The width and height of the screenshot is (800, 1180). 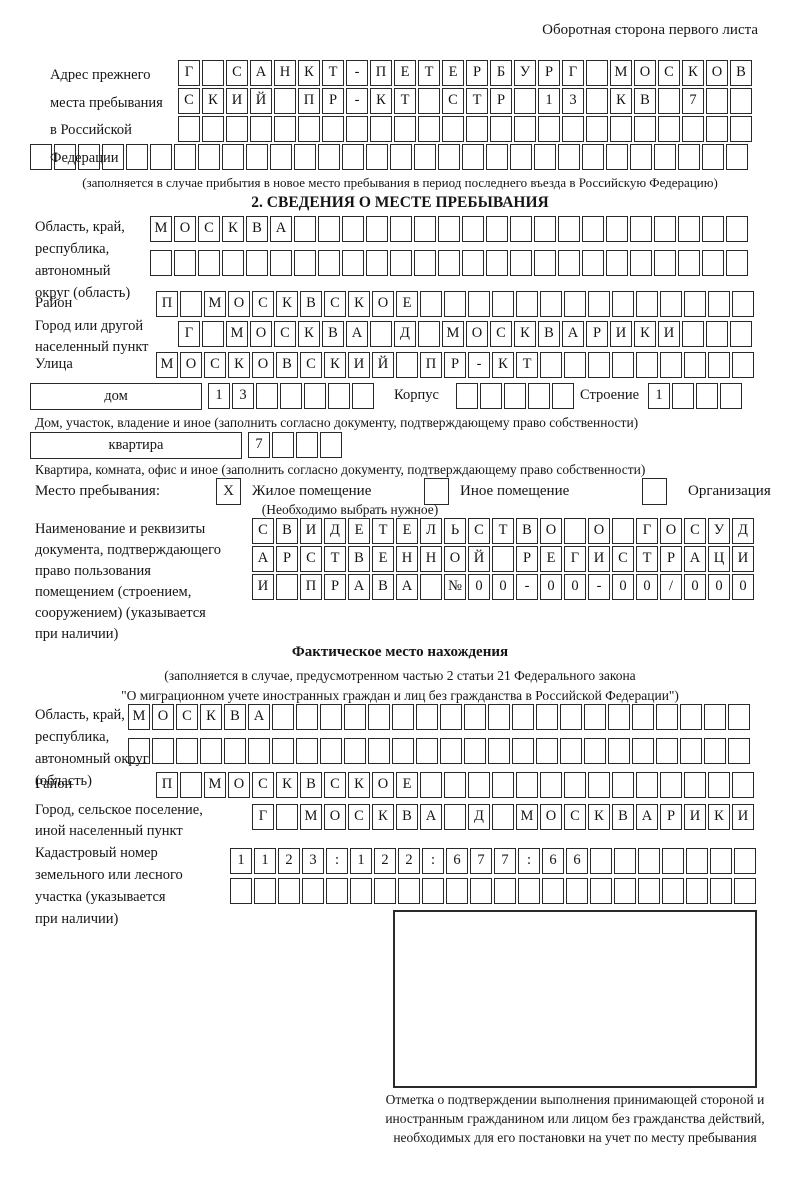 I want to click on char-cell: 7, so click(x=259, y=445).